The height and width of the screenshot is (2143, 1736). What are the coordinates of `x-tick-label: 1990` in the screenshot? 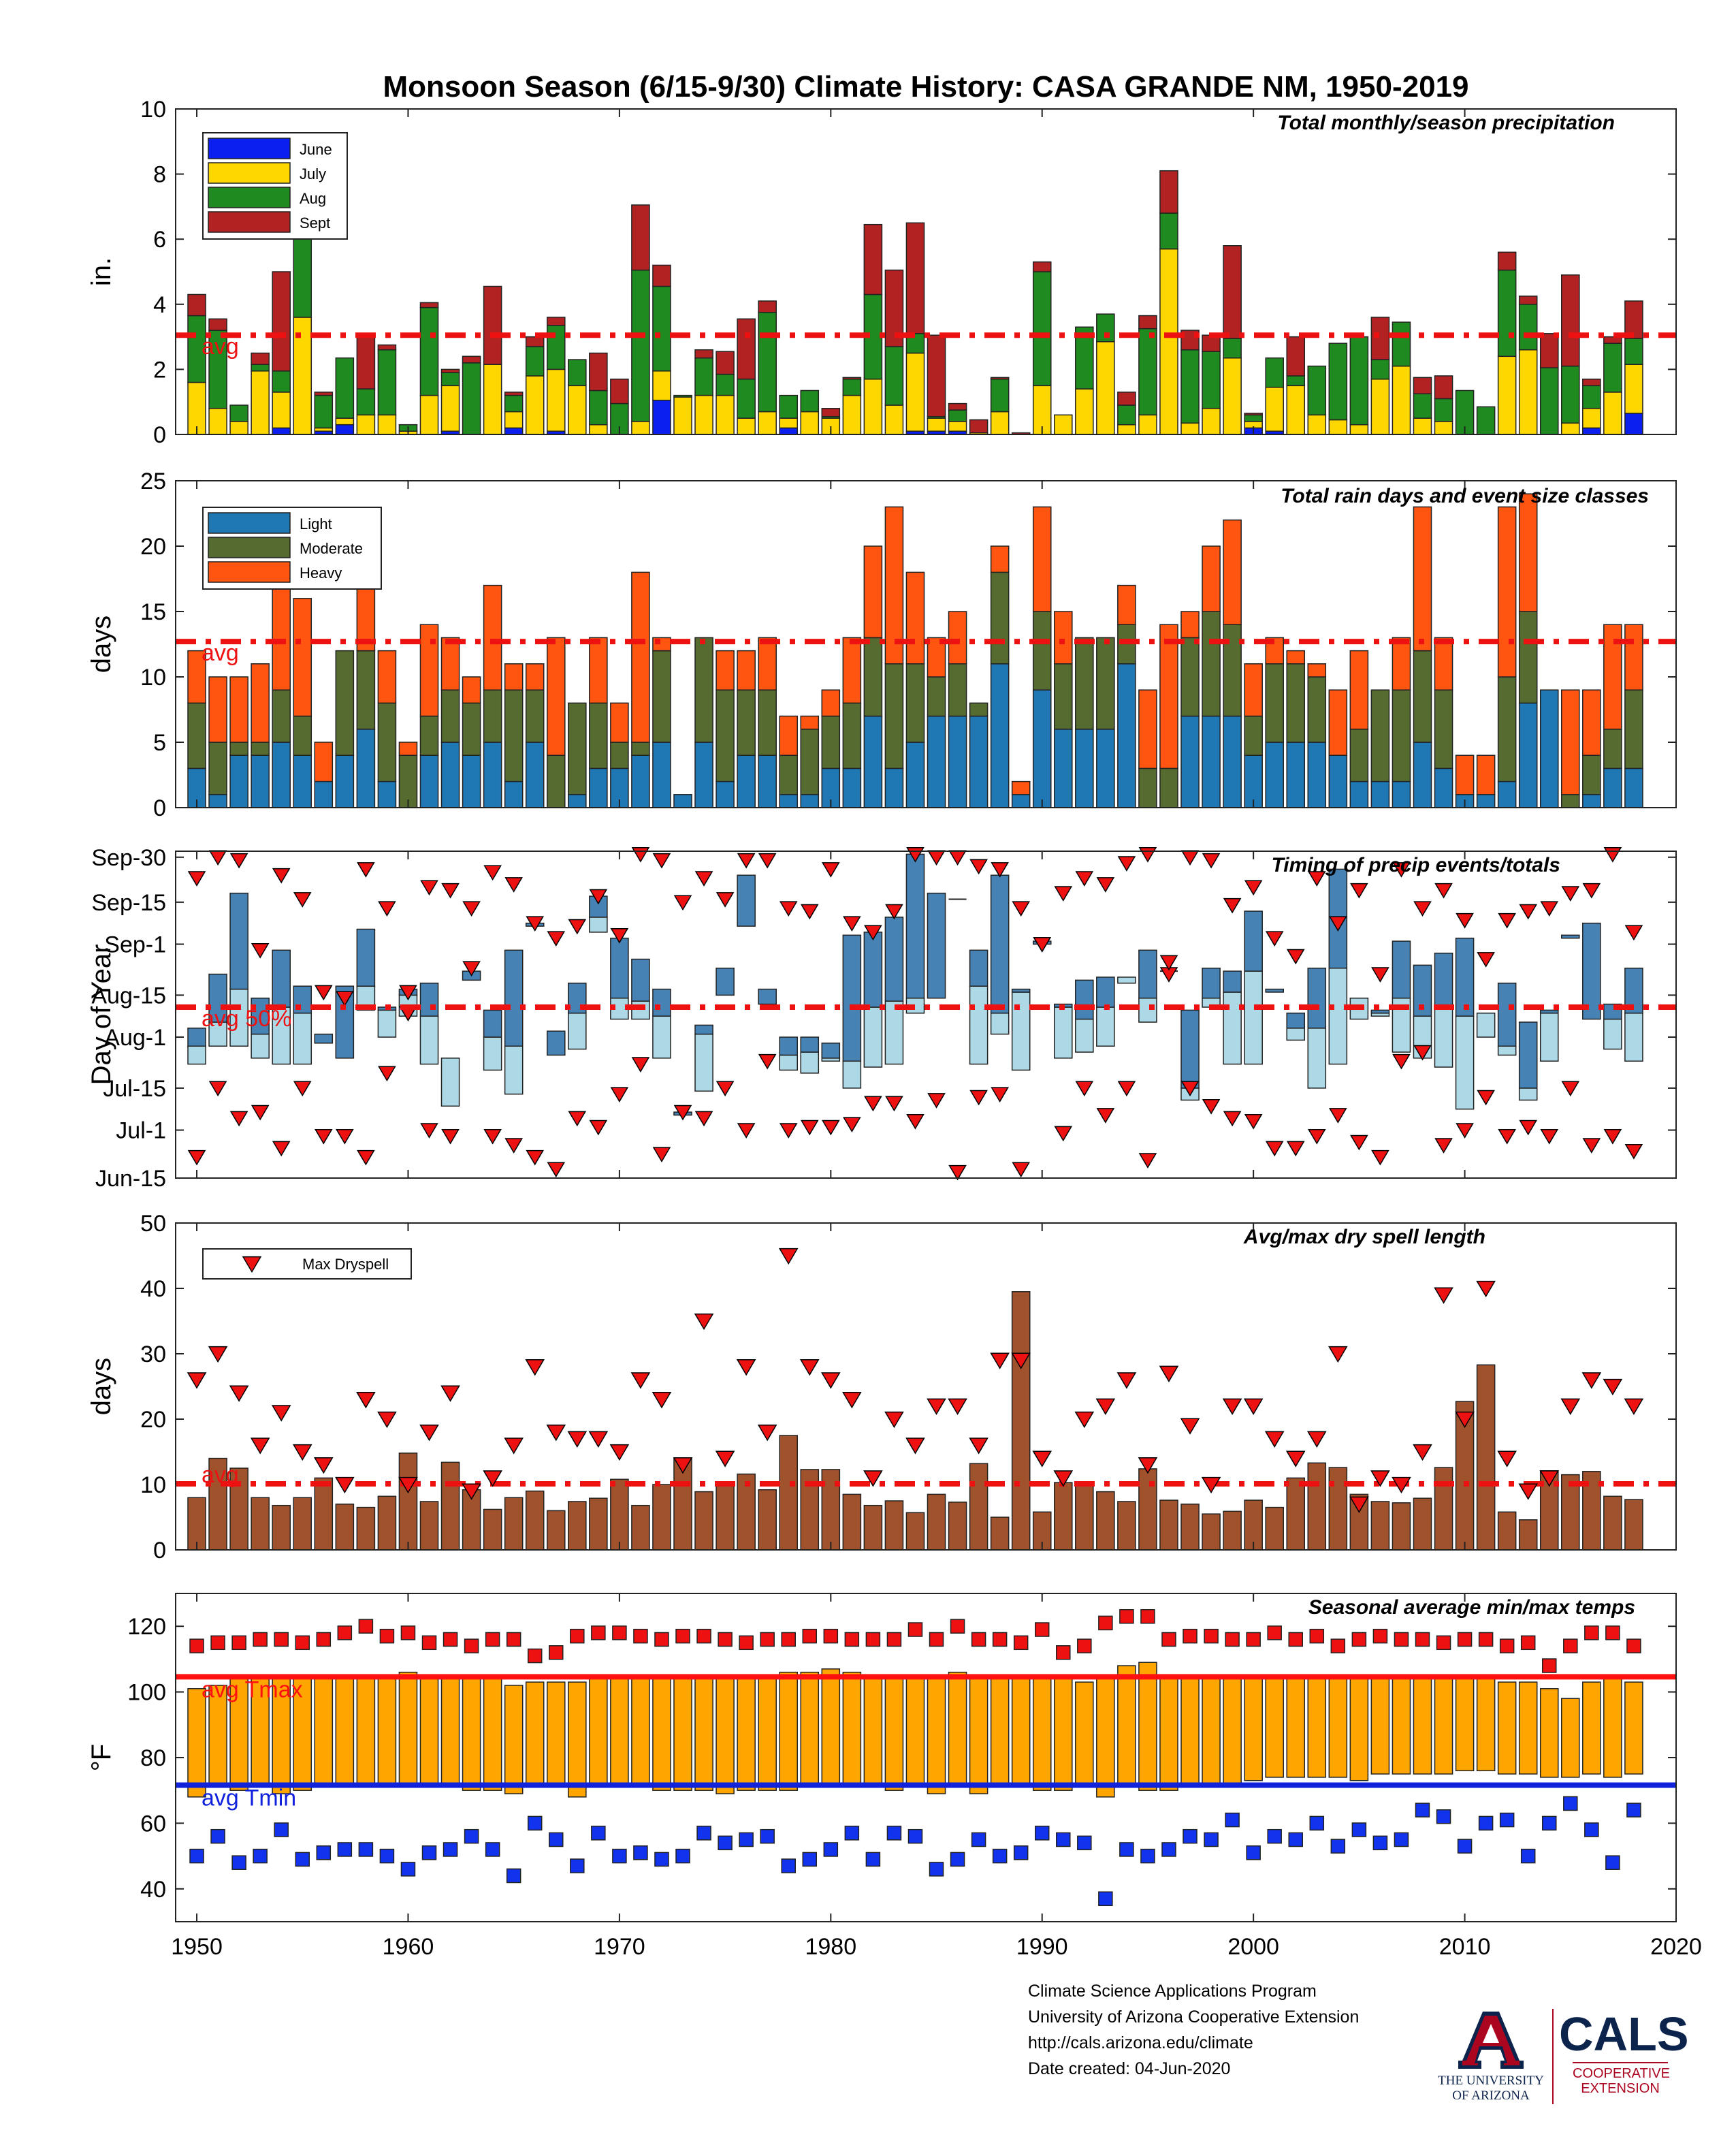 It's located at (1042, 1947).